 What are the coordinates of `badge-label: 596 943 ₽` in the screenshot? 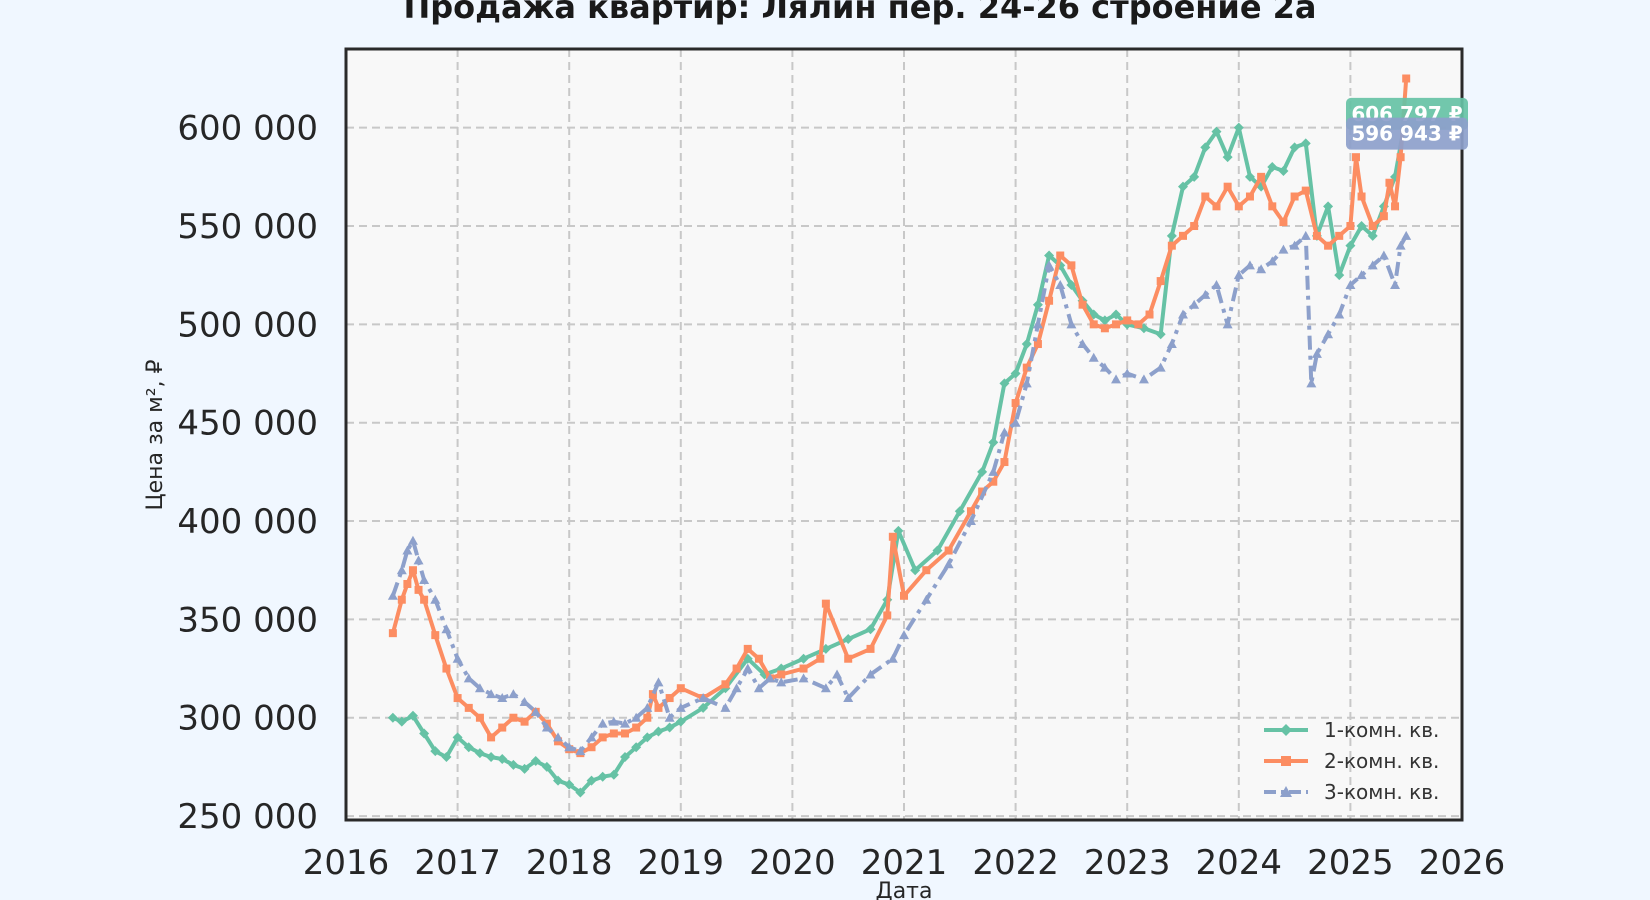 It's located at (1406, 134).